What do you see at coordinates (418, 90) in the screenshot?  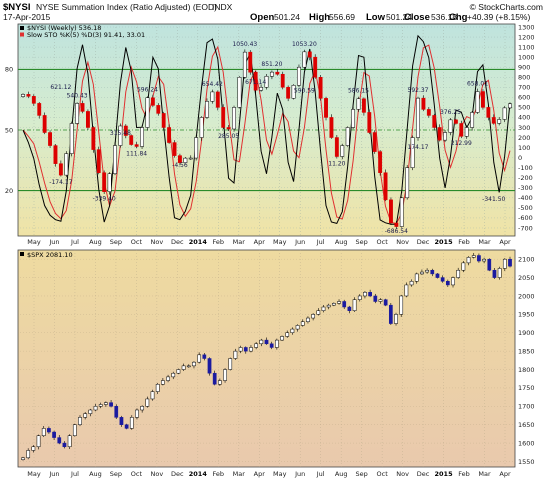 I see `data-label: 592.37` at bounding box center [418, 90].